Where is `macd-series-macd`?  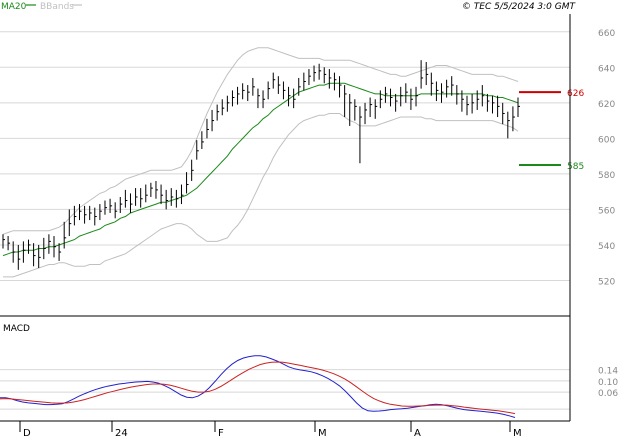
macd-series-macd is located at coordinates (258, 386).